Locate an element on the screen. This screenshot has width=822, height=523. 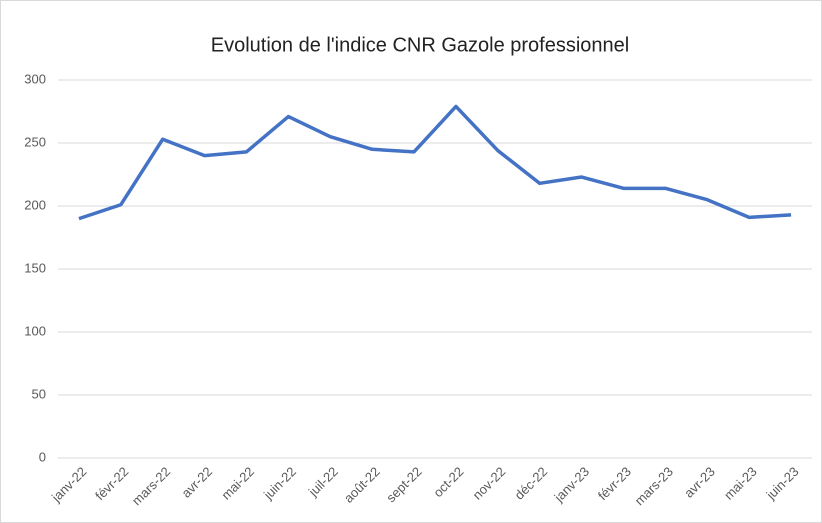
y-tick-label: 250 is located at coordinates (35, 141).